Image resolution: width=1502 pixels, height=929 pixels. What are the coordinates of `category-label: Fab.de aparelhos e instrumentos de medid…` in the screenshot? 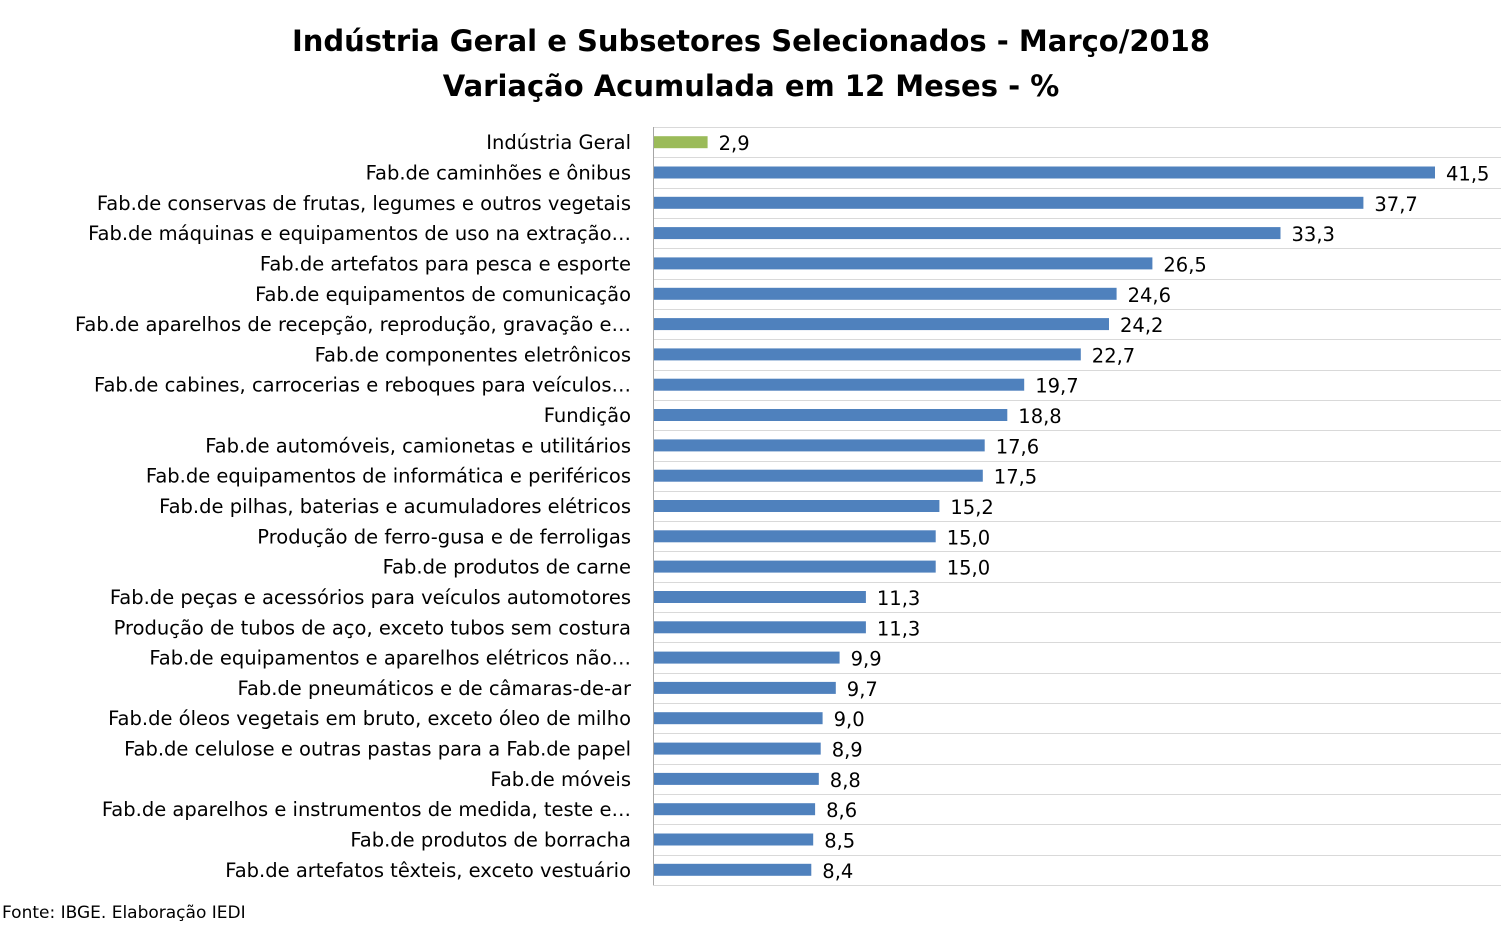 It's located at (366, 809).